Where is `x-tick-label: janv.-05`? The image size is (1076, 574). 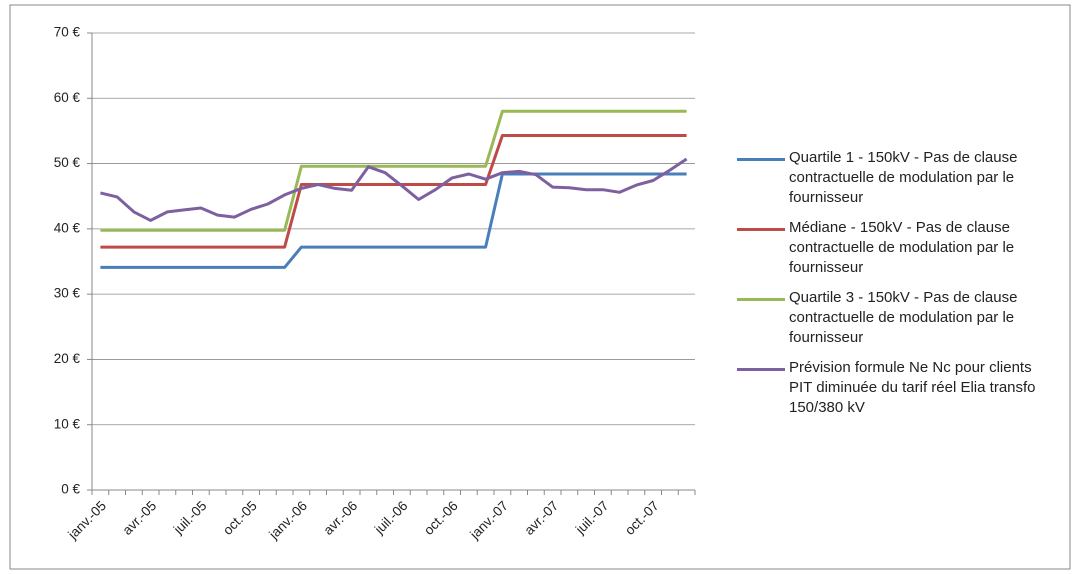 x-tick-label: janv.-05 is located at coordinates (86, 520).